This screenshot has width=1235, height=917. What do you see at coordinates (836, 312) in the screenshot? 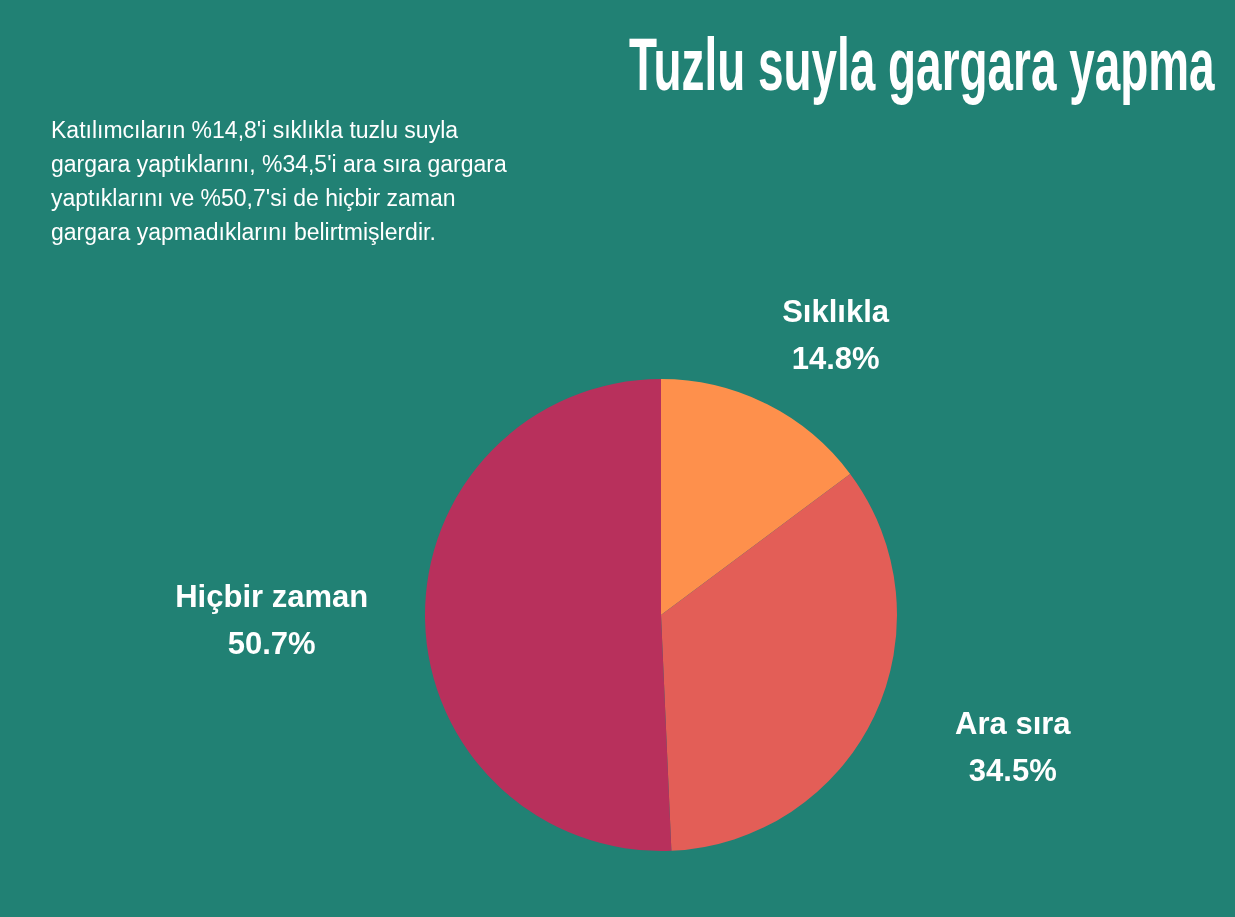
I see `slice-label: Sıklıkla` at bounding box center [836, 312].